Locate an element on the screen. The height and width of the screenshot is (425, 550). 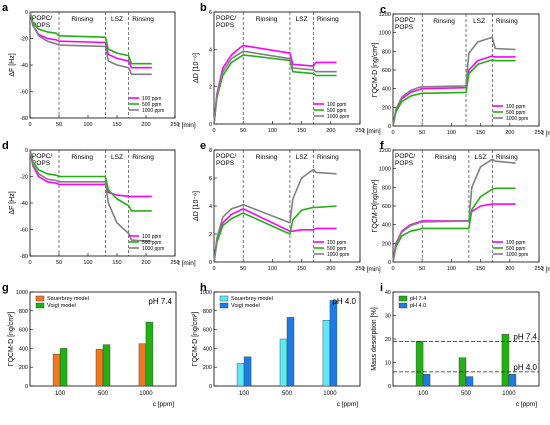
legend-label-c: 500 ppm is located at coordinates (515, 113).